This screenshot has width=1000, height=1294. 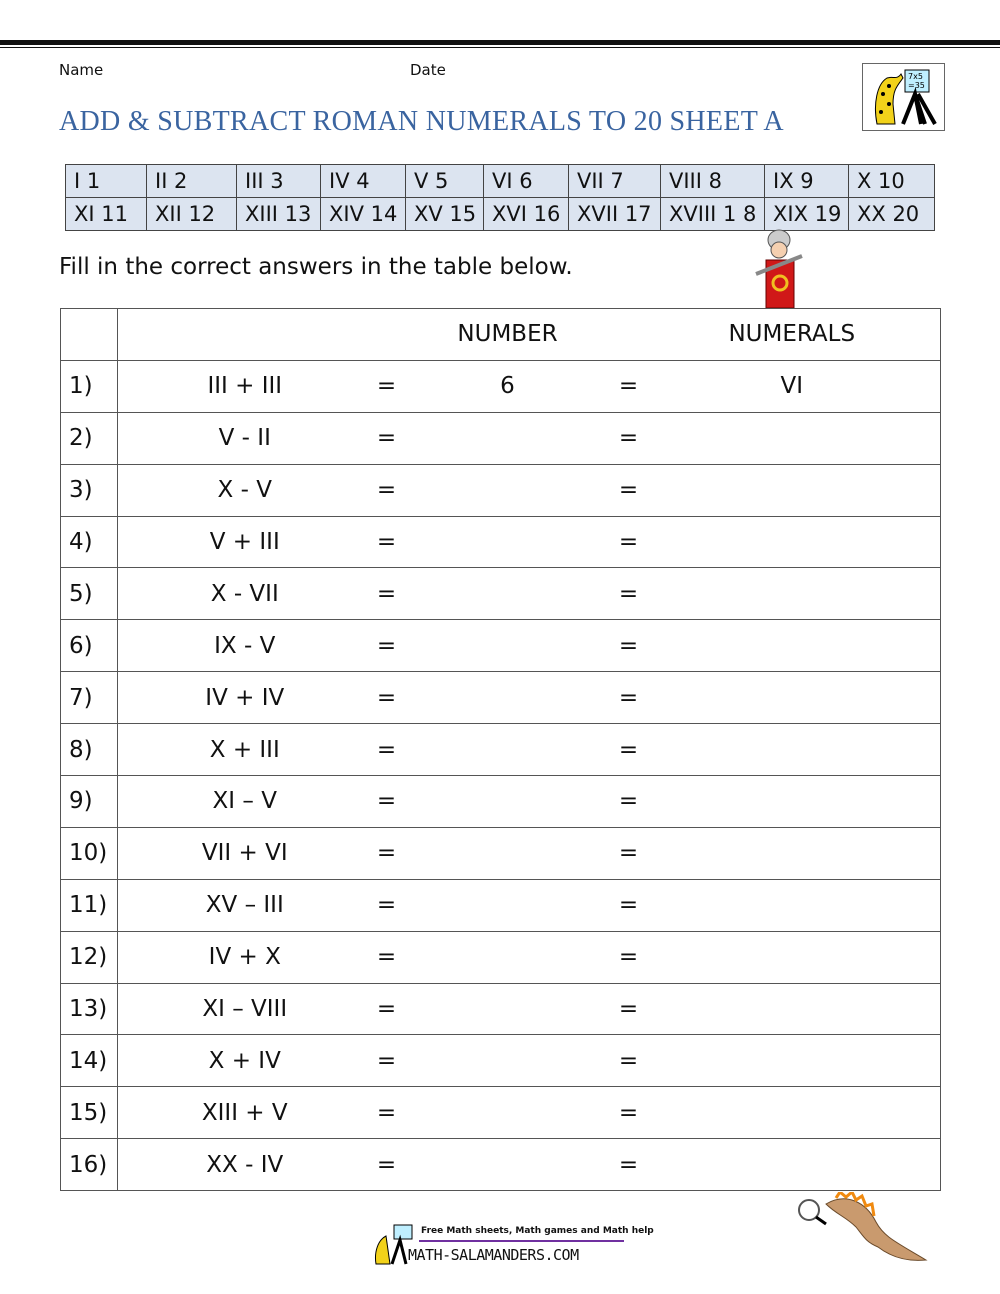 I want to click on blank-header, so click(x=89, y=334).